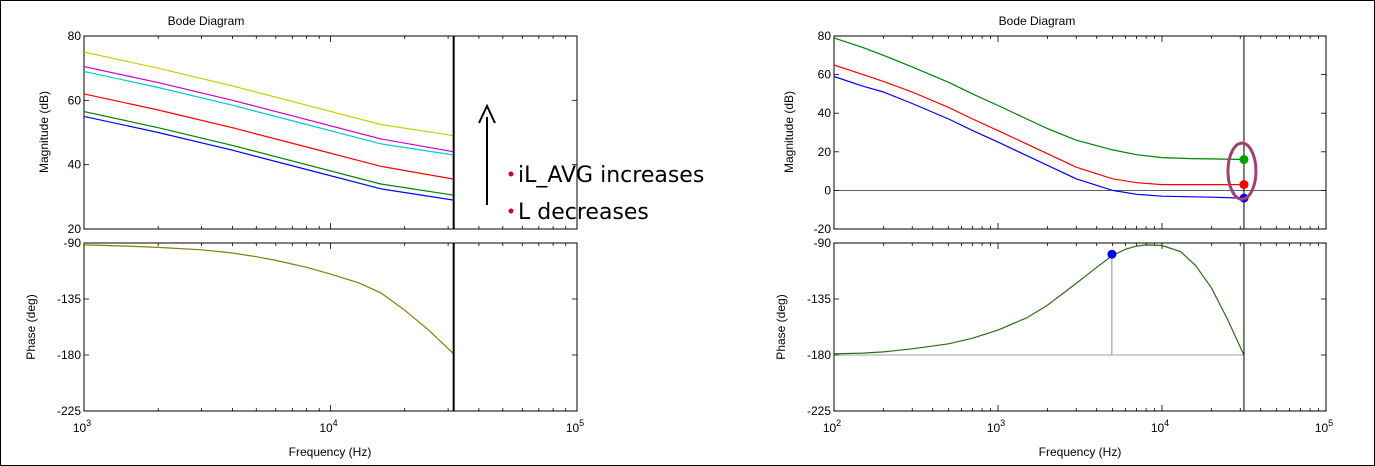 The height and width of the screenshot is (466, 1375). I want to click on left-magnitude-ytick-label: 60, so click(75, 100).